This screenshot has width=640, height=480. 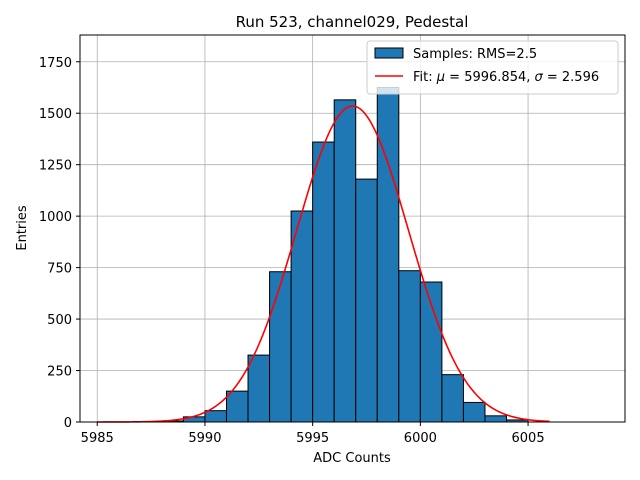 I want to click on y-tick-label: 1000, so click(x=55, y=217).